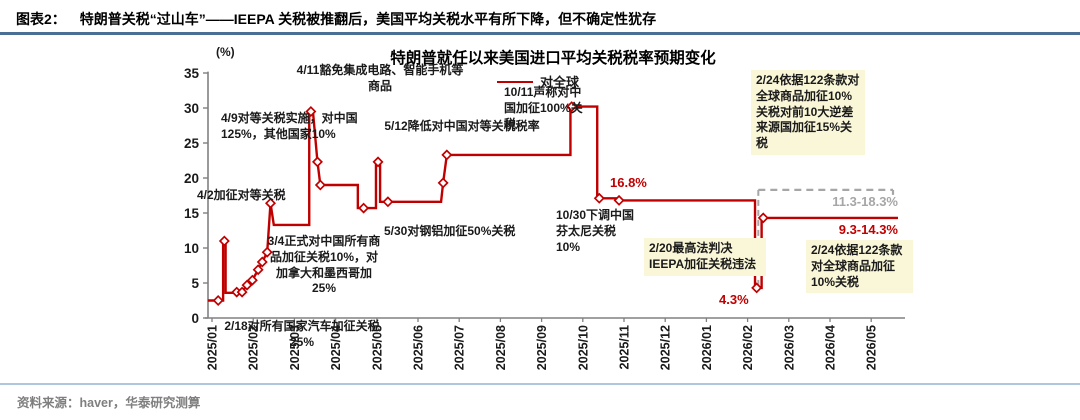  Describe the element at coordinates (450, 231) in the screenshot. I see `annotation-a530: 5/30对钢铝加征50%关税` at that location.